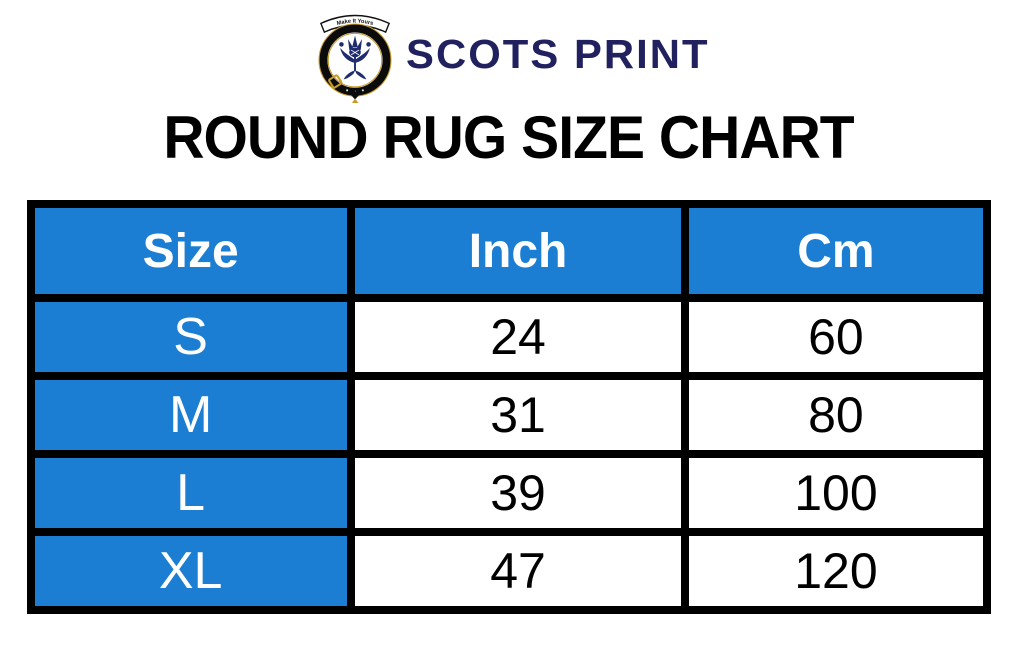 The height and width of the screenshot is (648, 1017). Describe the element at coordinates (355, 58) in the screenshot. I see `scots-print-crest-icon: Make It Yours` at that location.